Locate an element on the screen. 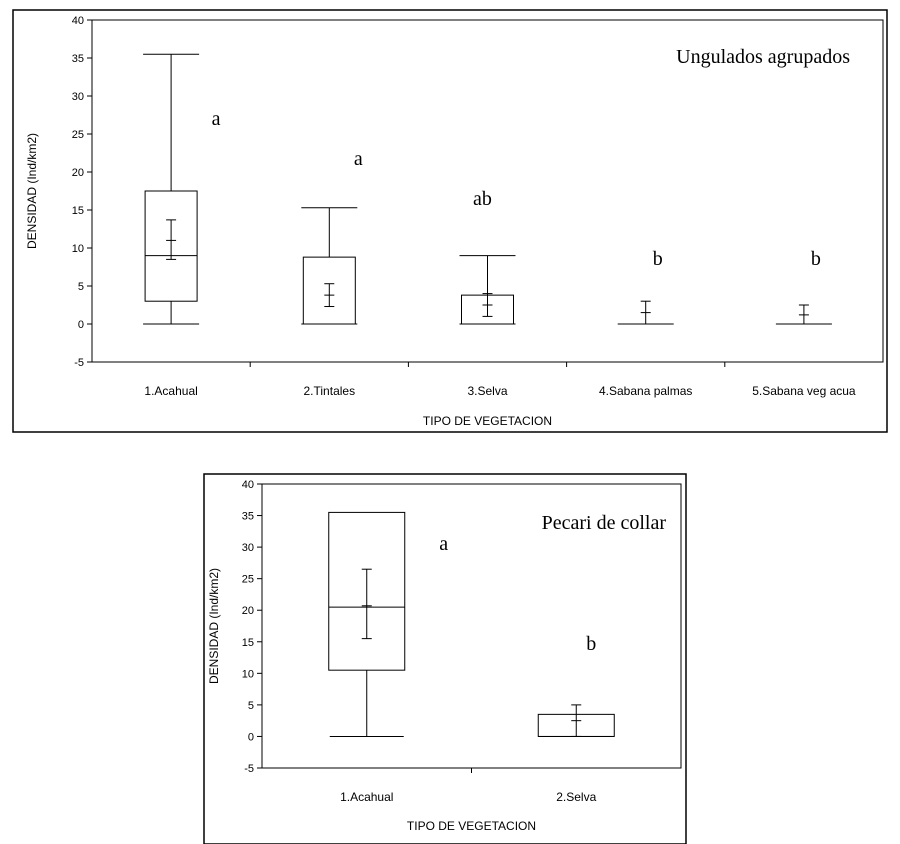 Image resolution: width=900 pixels, height=844 pixels. significance-letter: ab is located at coordinates (482, 199).